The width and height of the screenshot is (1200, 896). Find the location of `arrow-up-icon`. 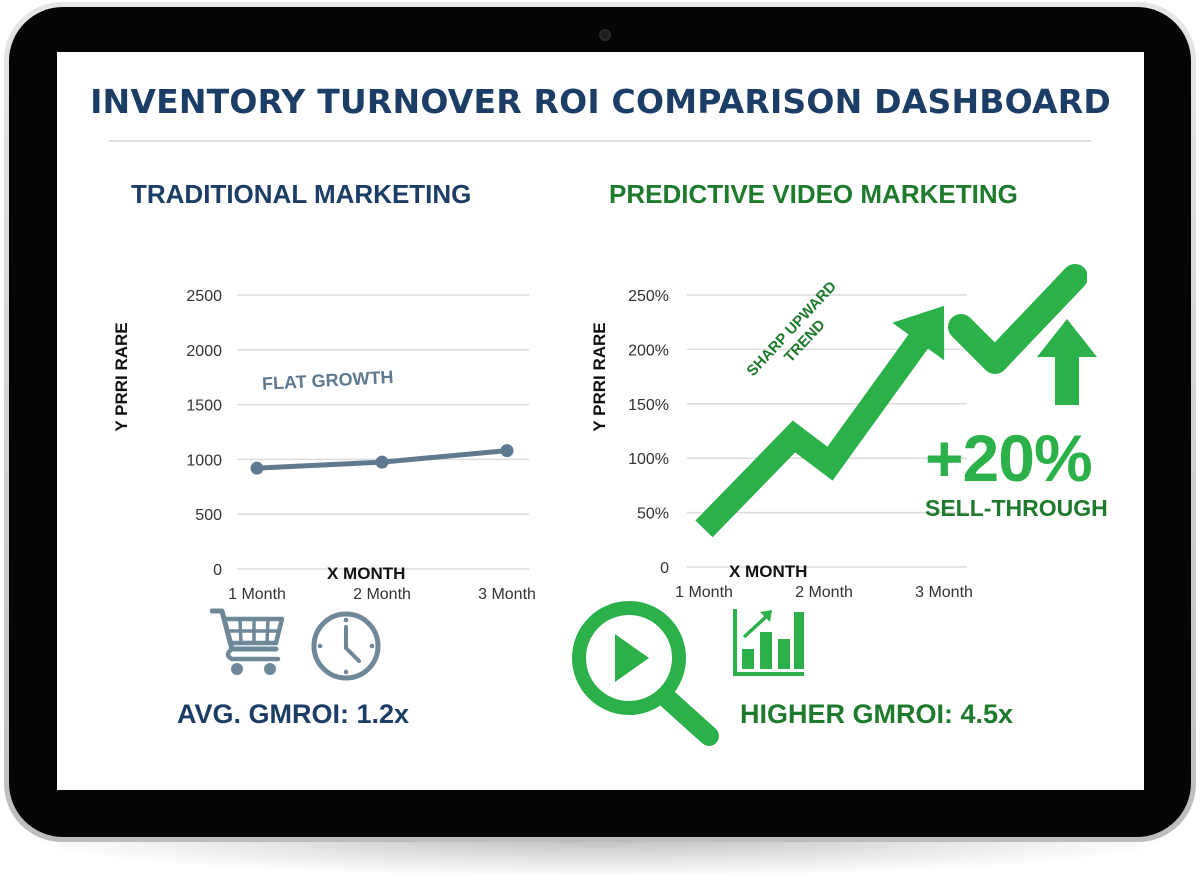

arrow-up-icon is located at coordinates (1067, 362).